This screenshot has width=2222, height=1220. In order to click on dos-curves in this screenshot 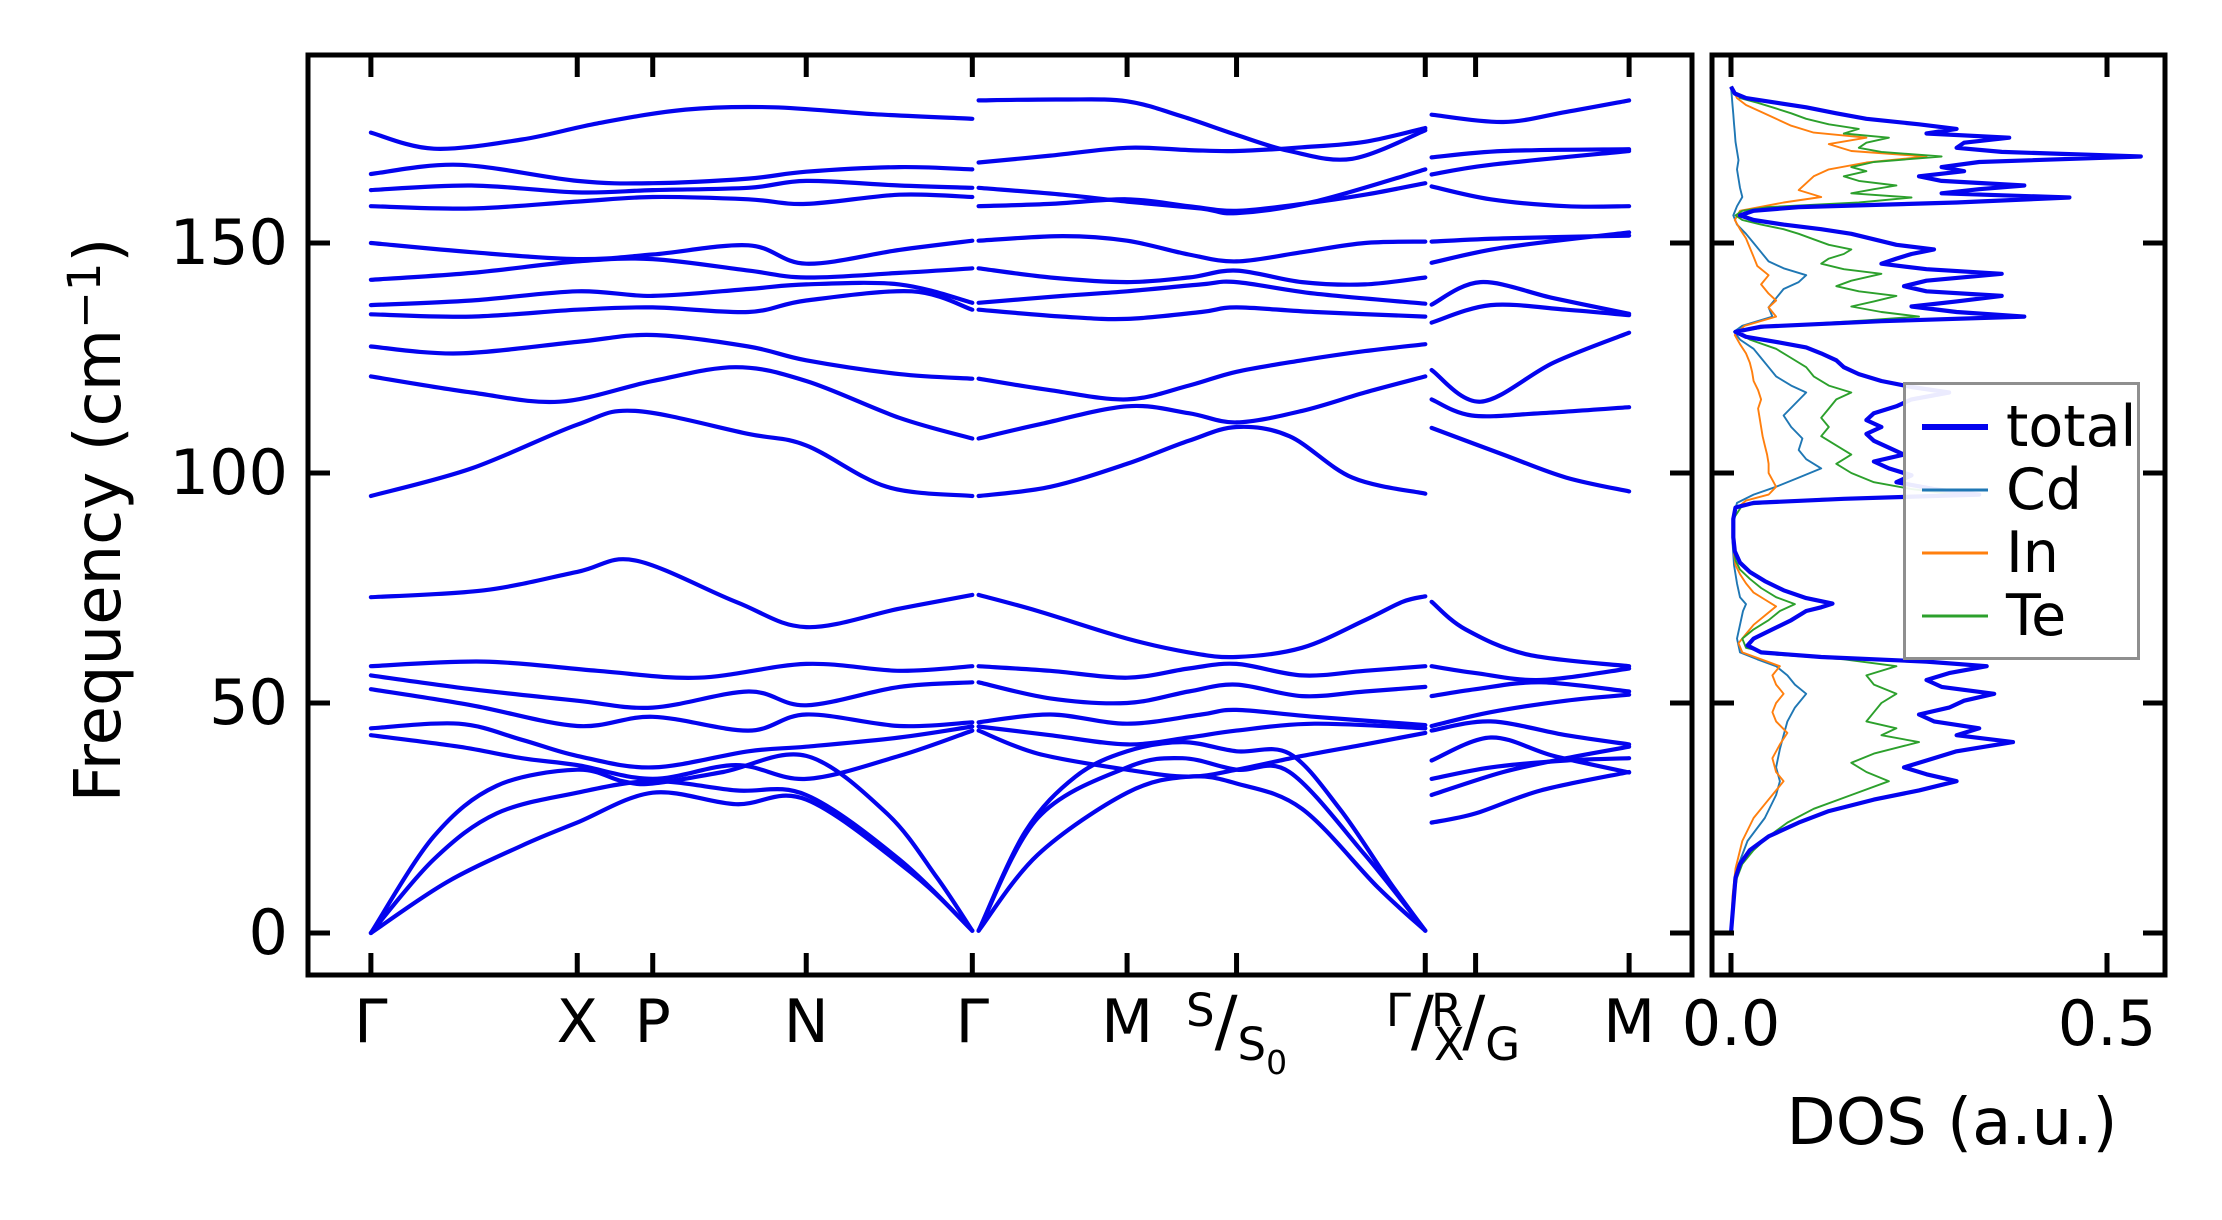, I will do `click(1935, 509)`.